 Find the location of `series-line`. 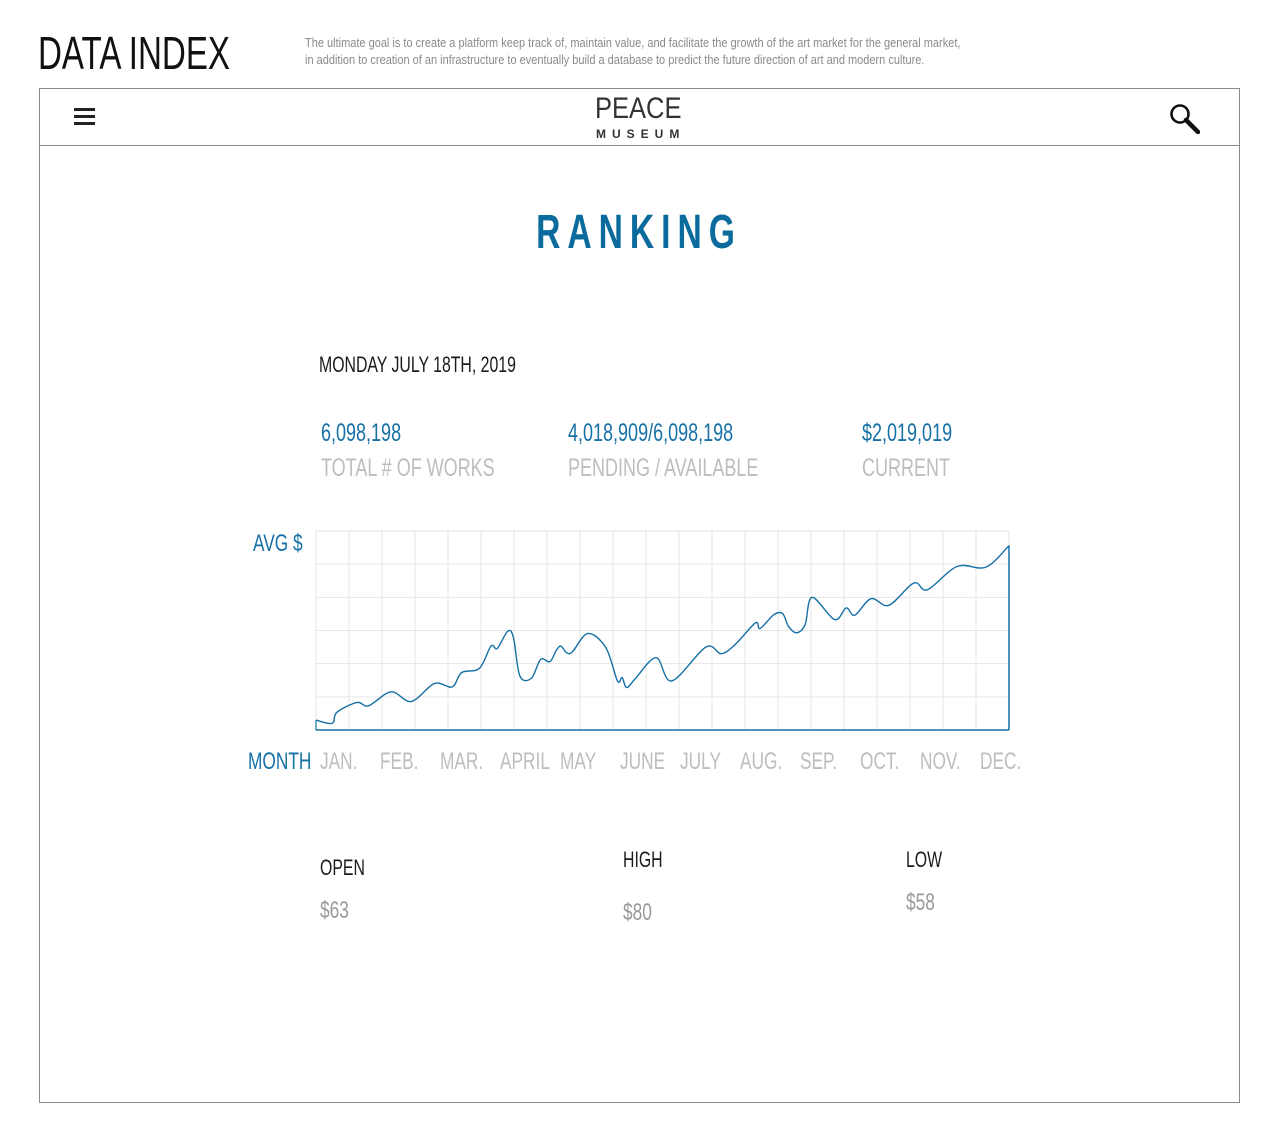

series-line is located at coordinates (662, 635).